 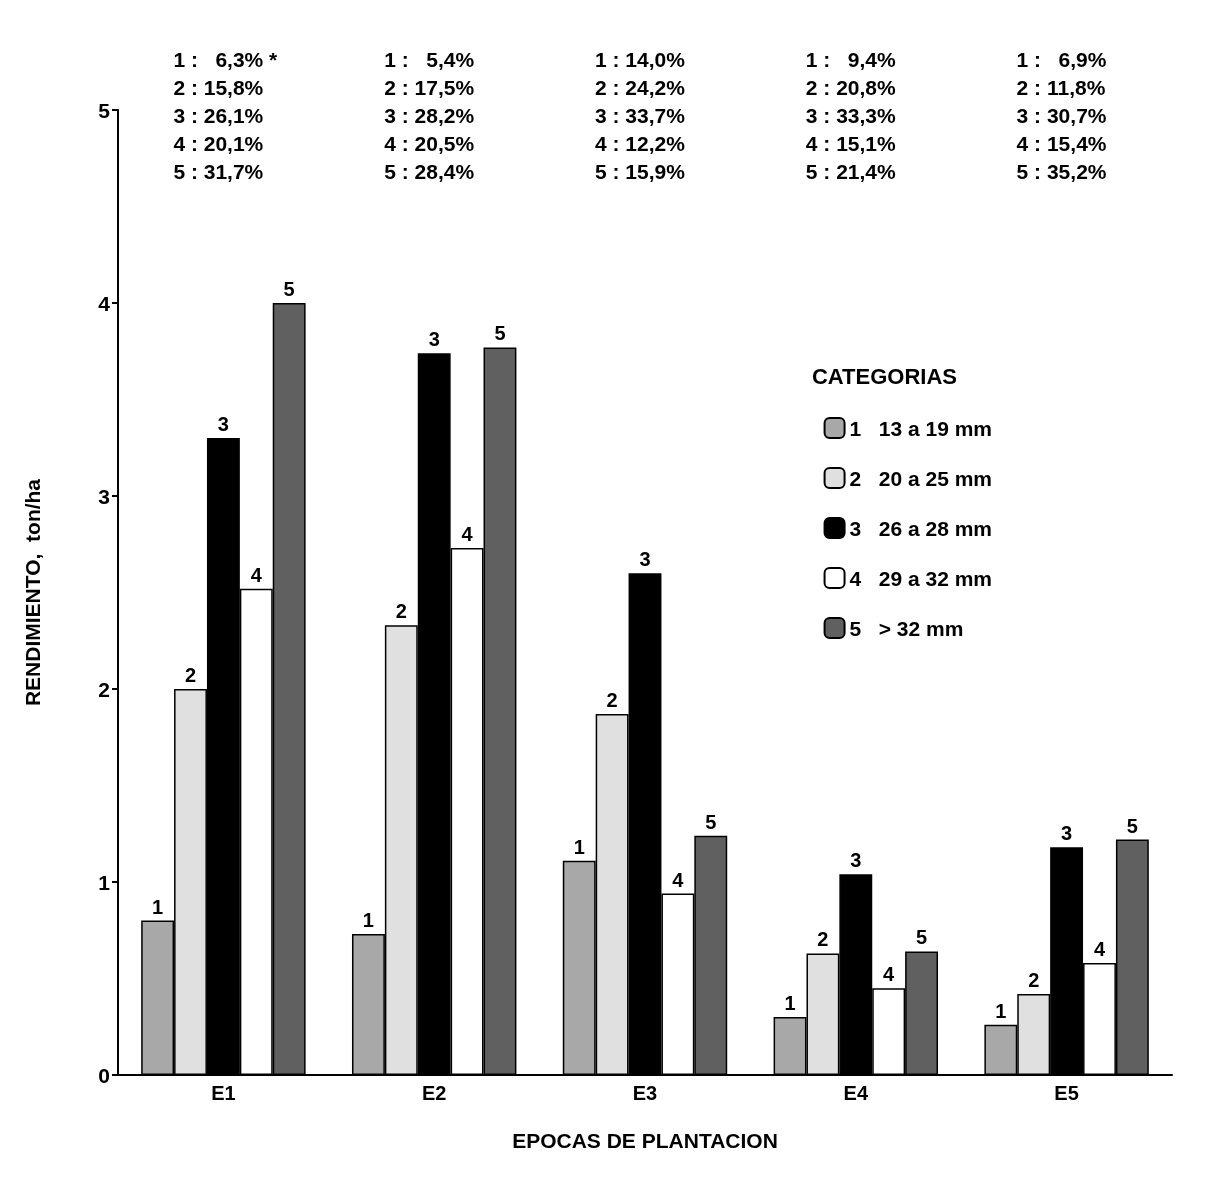 What do you see at coordinates (104, 689) in the screenshot?
I see `y-tick-label: 2` at bounding box center [104, 689].